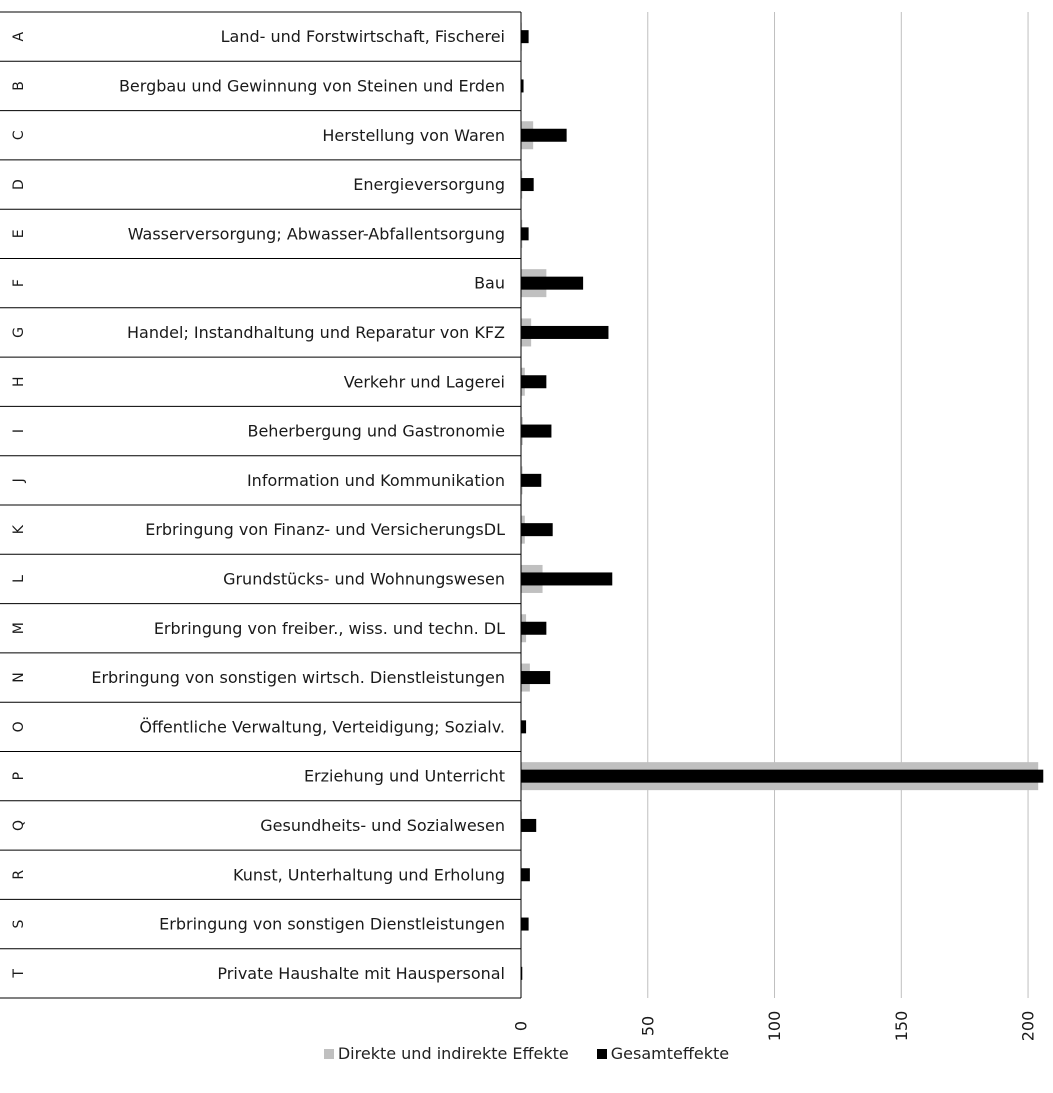  What do you see at coordinates (19, 726) in the screenshot?
I see `category-code: O` at bounding box center [19, 726].